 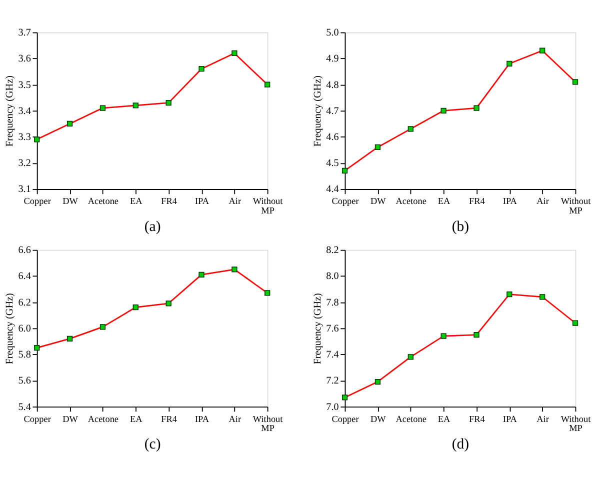 What do you see at coordinates (461, 444) in the screenshot?
I see `x-axis-title: (d)` at bounding box center [461, 444].